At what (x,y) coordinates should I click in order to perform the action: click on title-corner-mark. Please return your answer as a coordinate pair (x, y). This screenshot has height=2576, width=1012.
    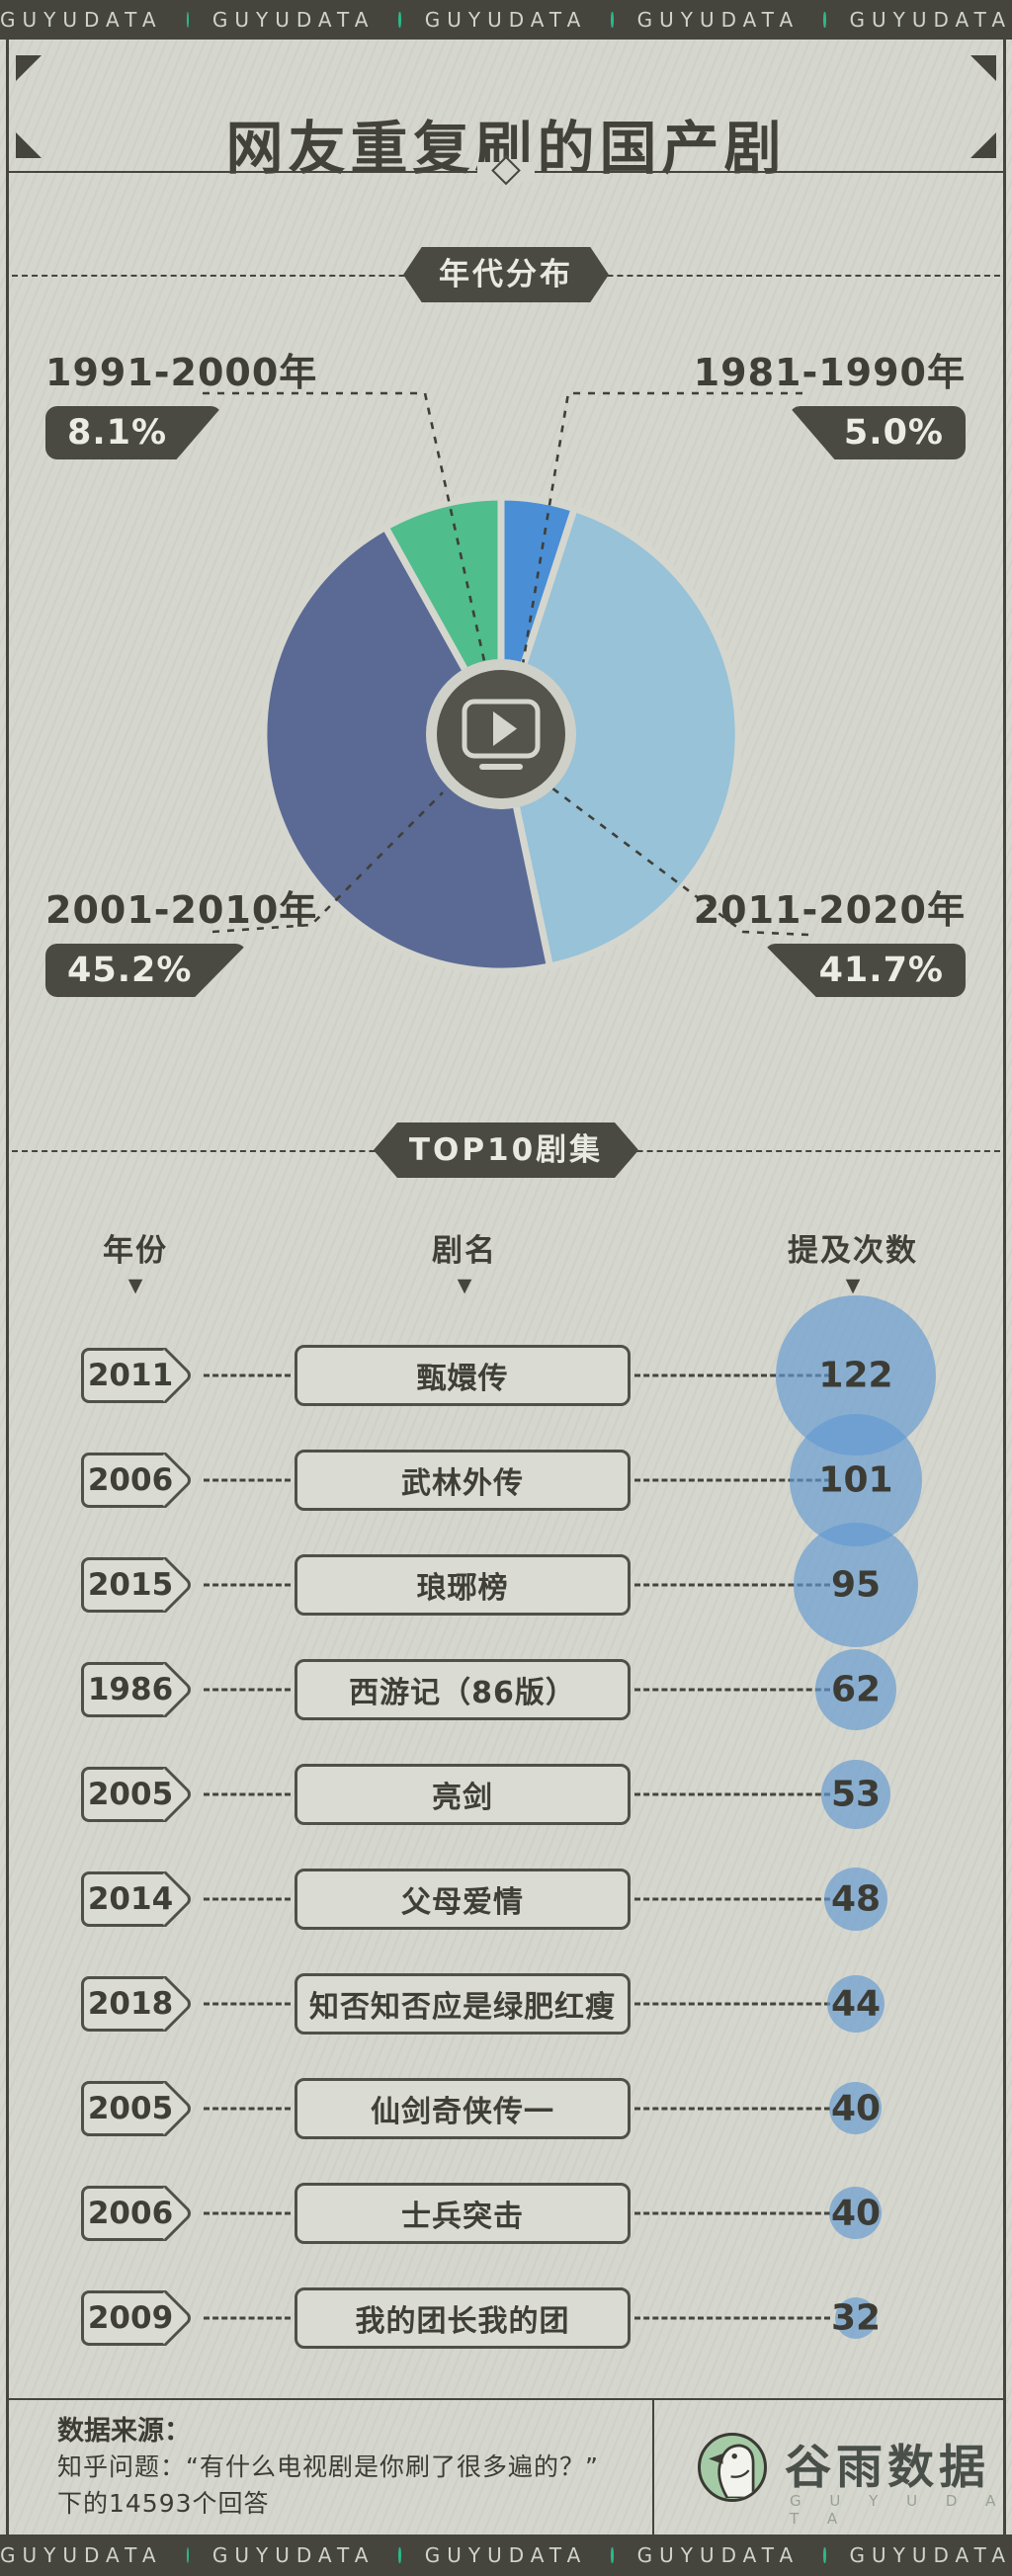
    Looking at the image, I should click on (983, 68).